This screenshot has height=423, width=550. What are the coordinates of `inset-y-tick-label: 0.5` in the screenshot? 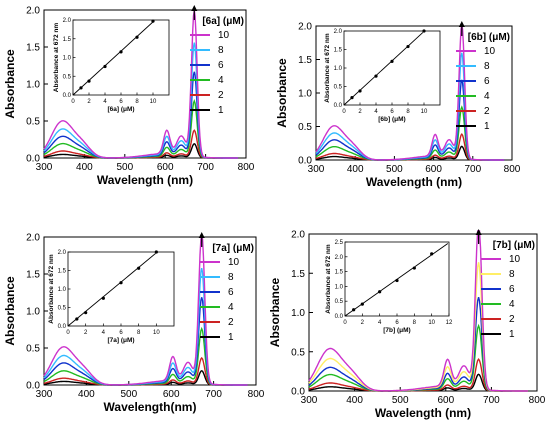 It's located at (67, 77).